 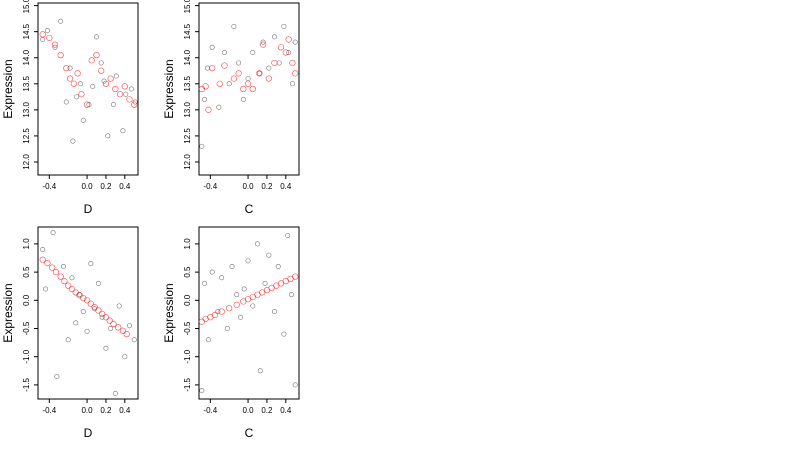 I want to click on y-tick-label: 13.0, so click(x=187, y=110).